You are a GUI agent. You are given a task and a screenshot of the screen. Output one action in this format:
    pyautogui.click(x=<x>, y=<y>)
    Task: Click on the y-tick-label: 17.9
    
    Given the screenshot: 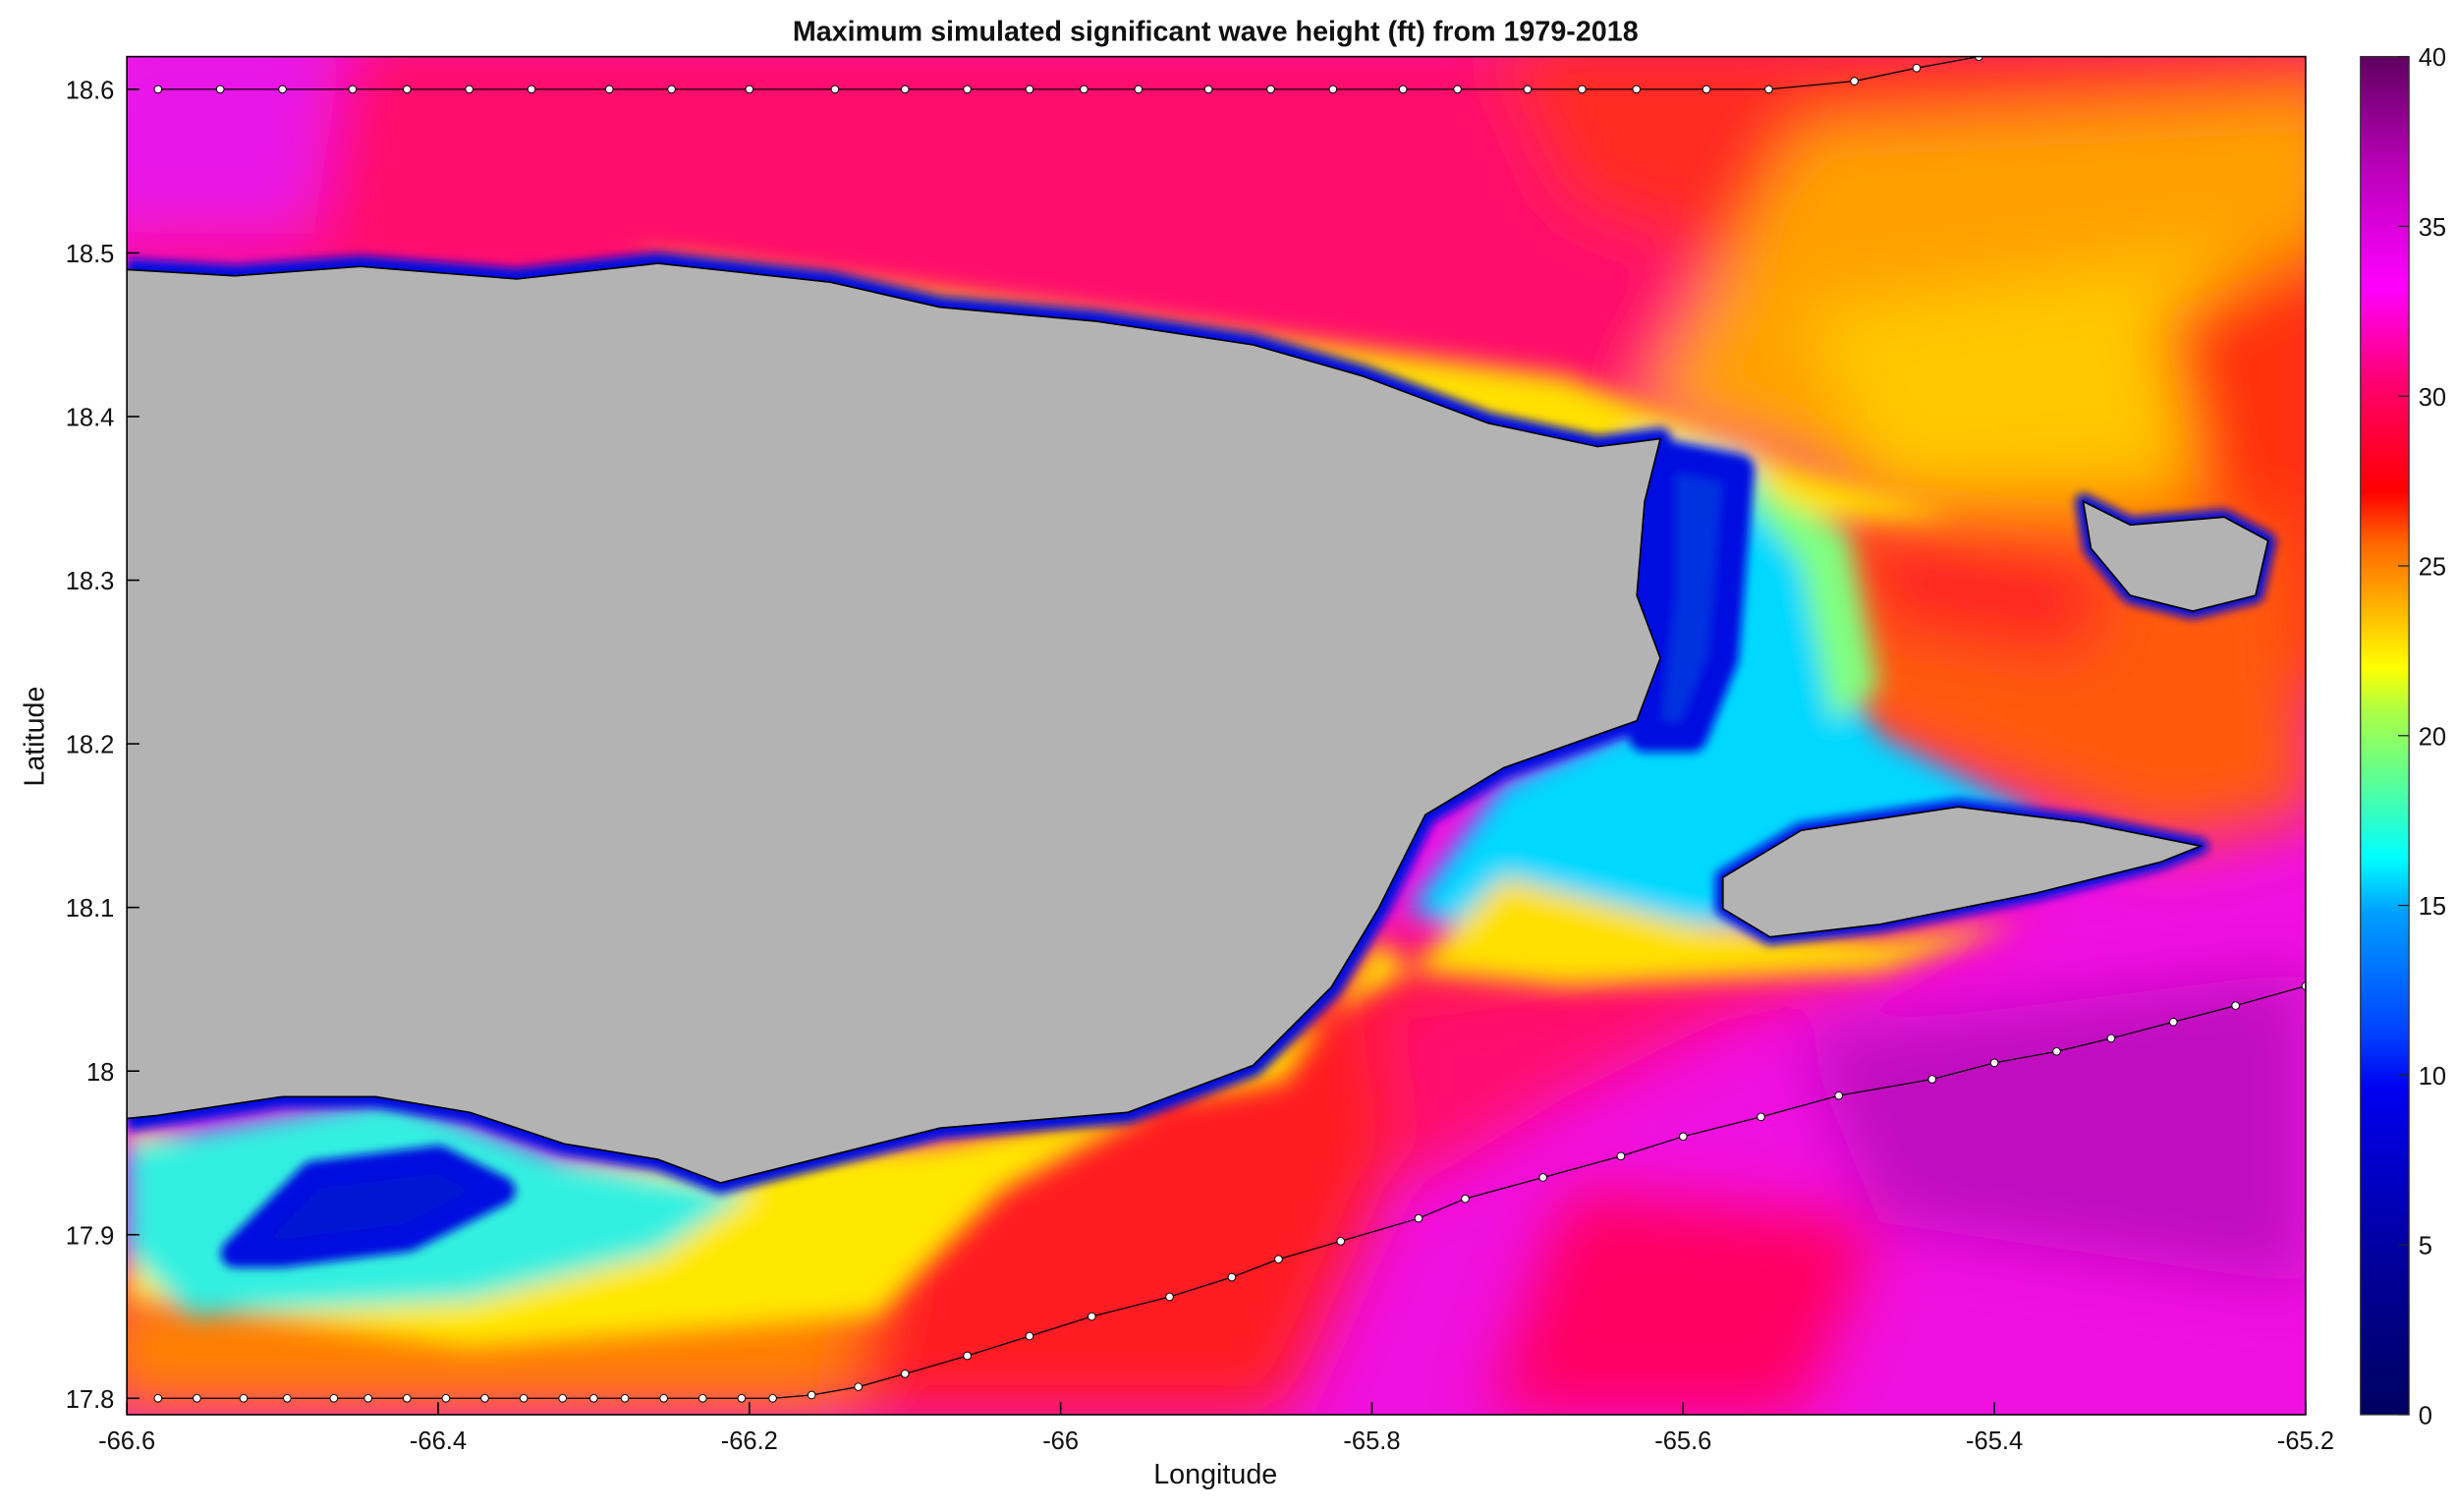 What is the action you would take?
    pyautogui.click(x=90, y=1236)
    